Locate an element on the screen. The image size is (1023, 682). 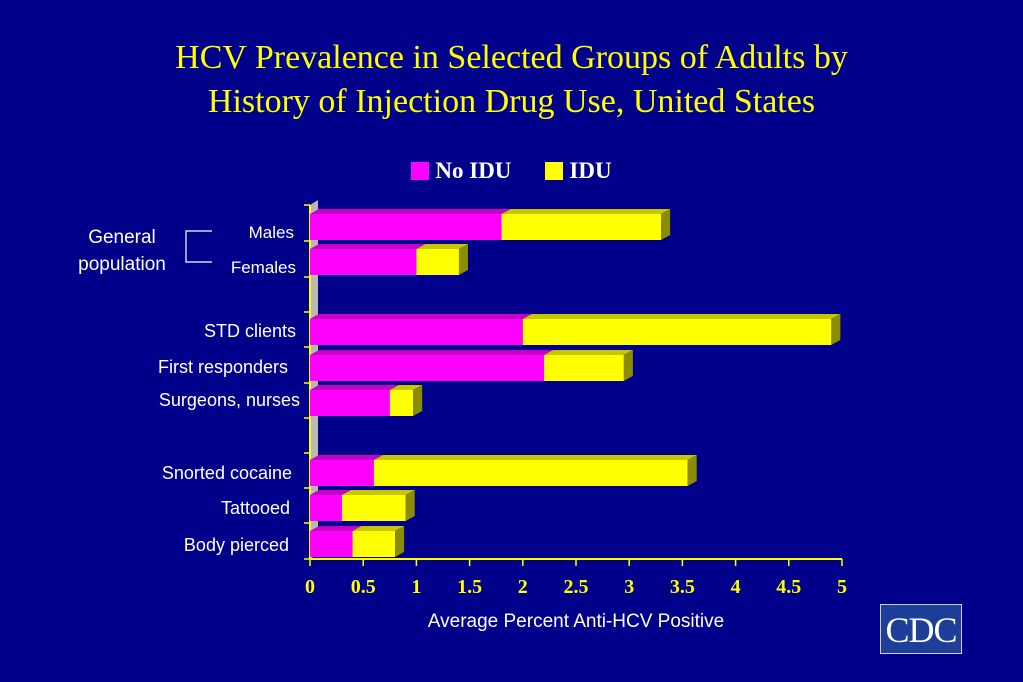
category-label-tattooed: Tattooed is located at coordinates (255, 508).